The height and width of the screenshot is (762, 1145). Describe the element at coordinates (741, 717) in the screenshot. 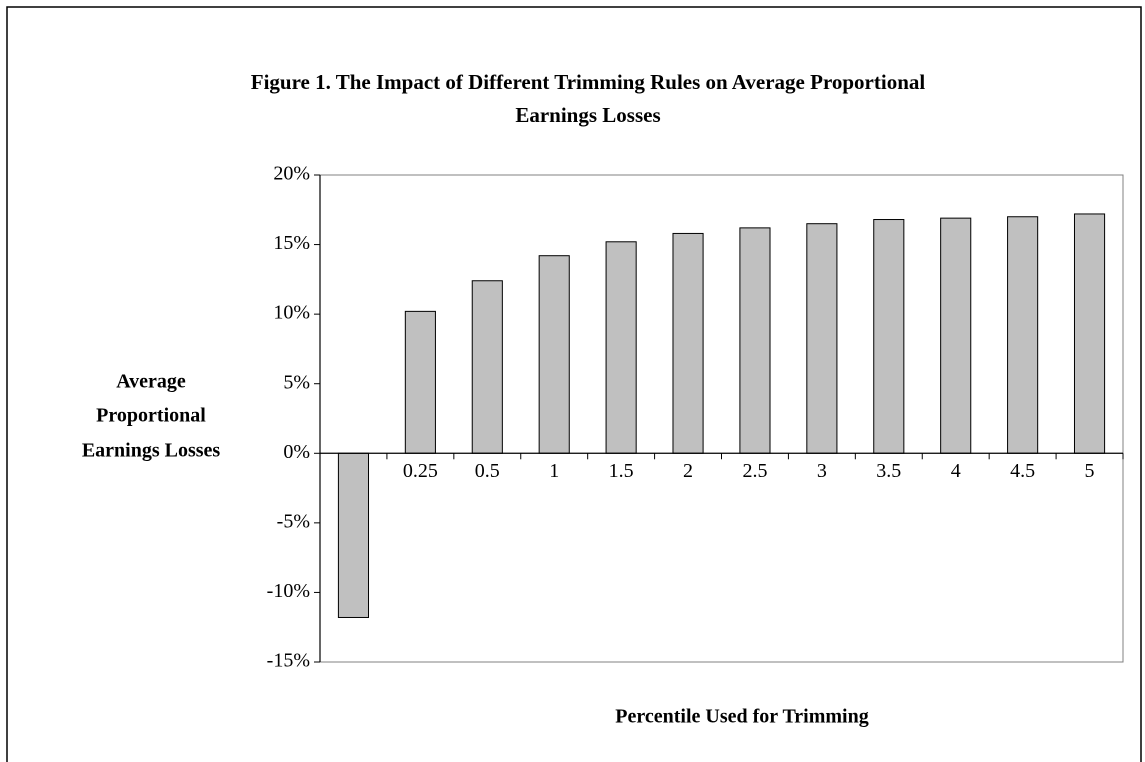

I see `x-axis-label: Percentile Used for Trimming` at that location.